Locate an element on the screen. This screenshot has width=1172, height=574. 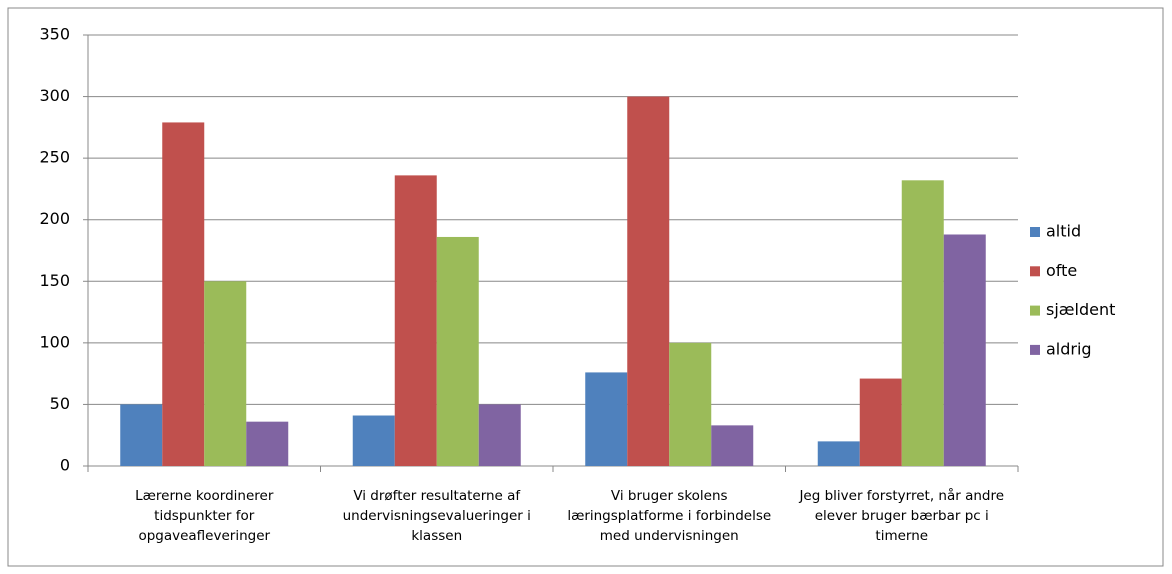
y-tick-label: 100 is located at coordinates (54, 341).